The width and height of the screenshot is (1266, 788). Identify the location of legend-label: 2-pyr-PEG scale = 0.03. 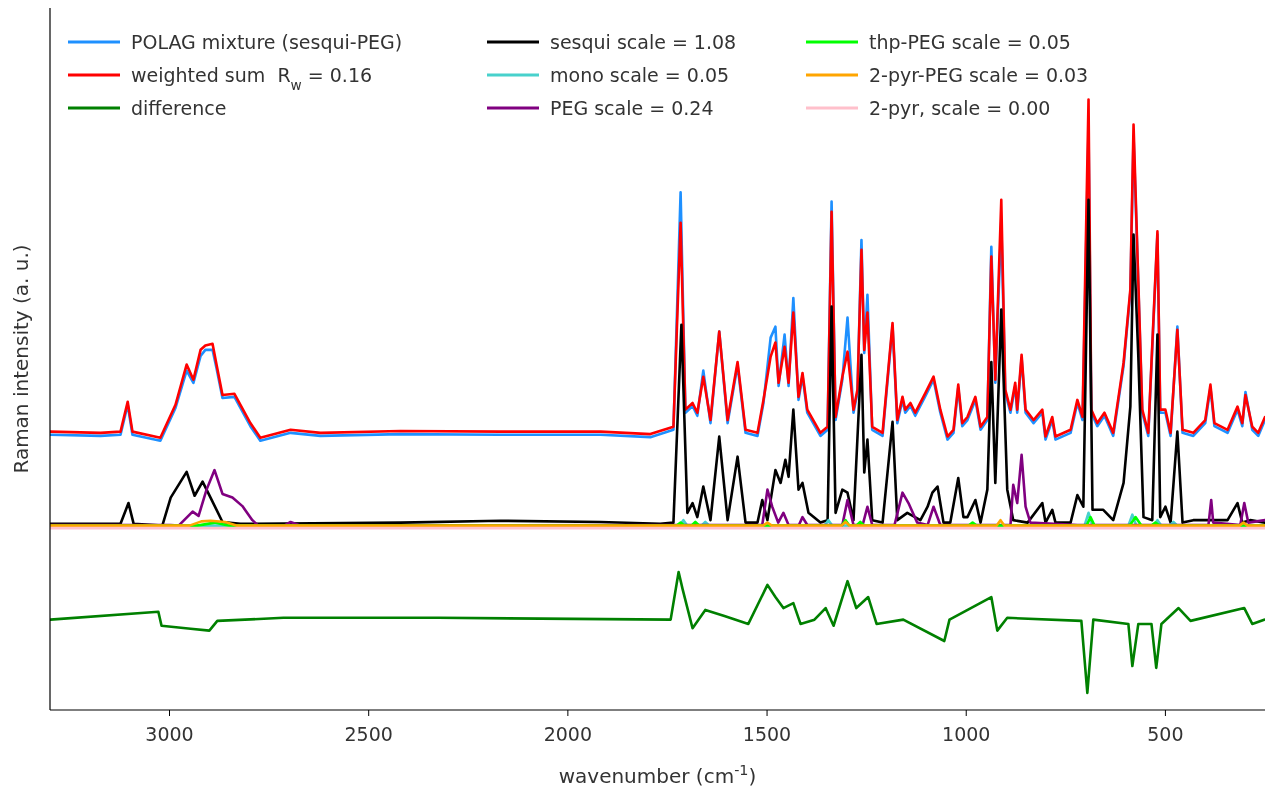
(979, 75).